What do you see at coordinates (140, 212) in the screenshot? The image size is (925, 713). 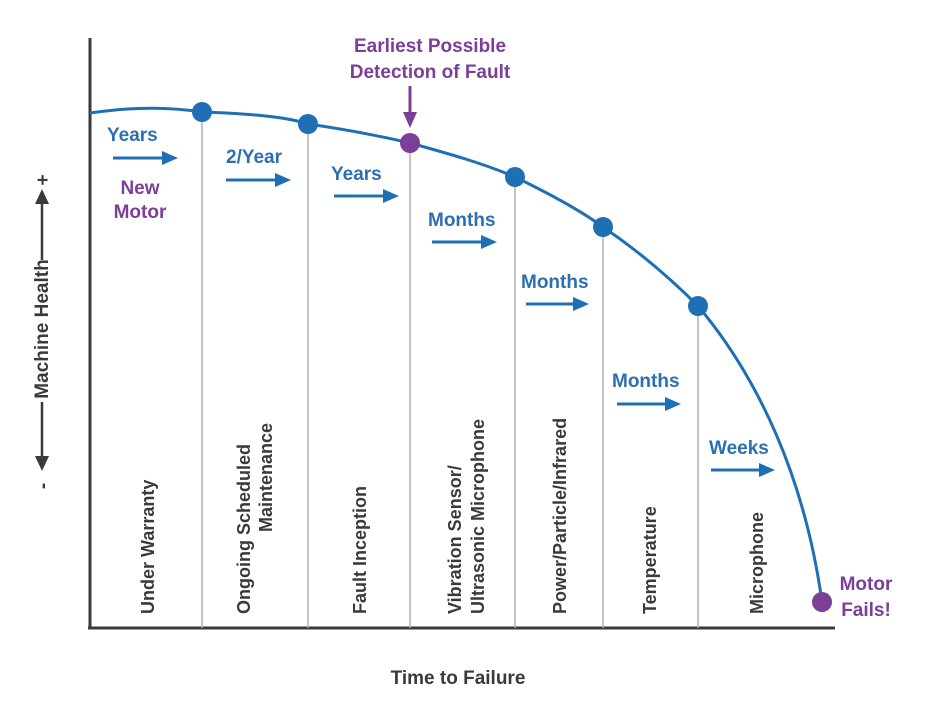 I see `new-motor-line2: Motor` at bounding box center [140, 212].